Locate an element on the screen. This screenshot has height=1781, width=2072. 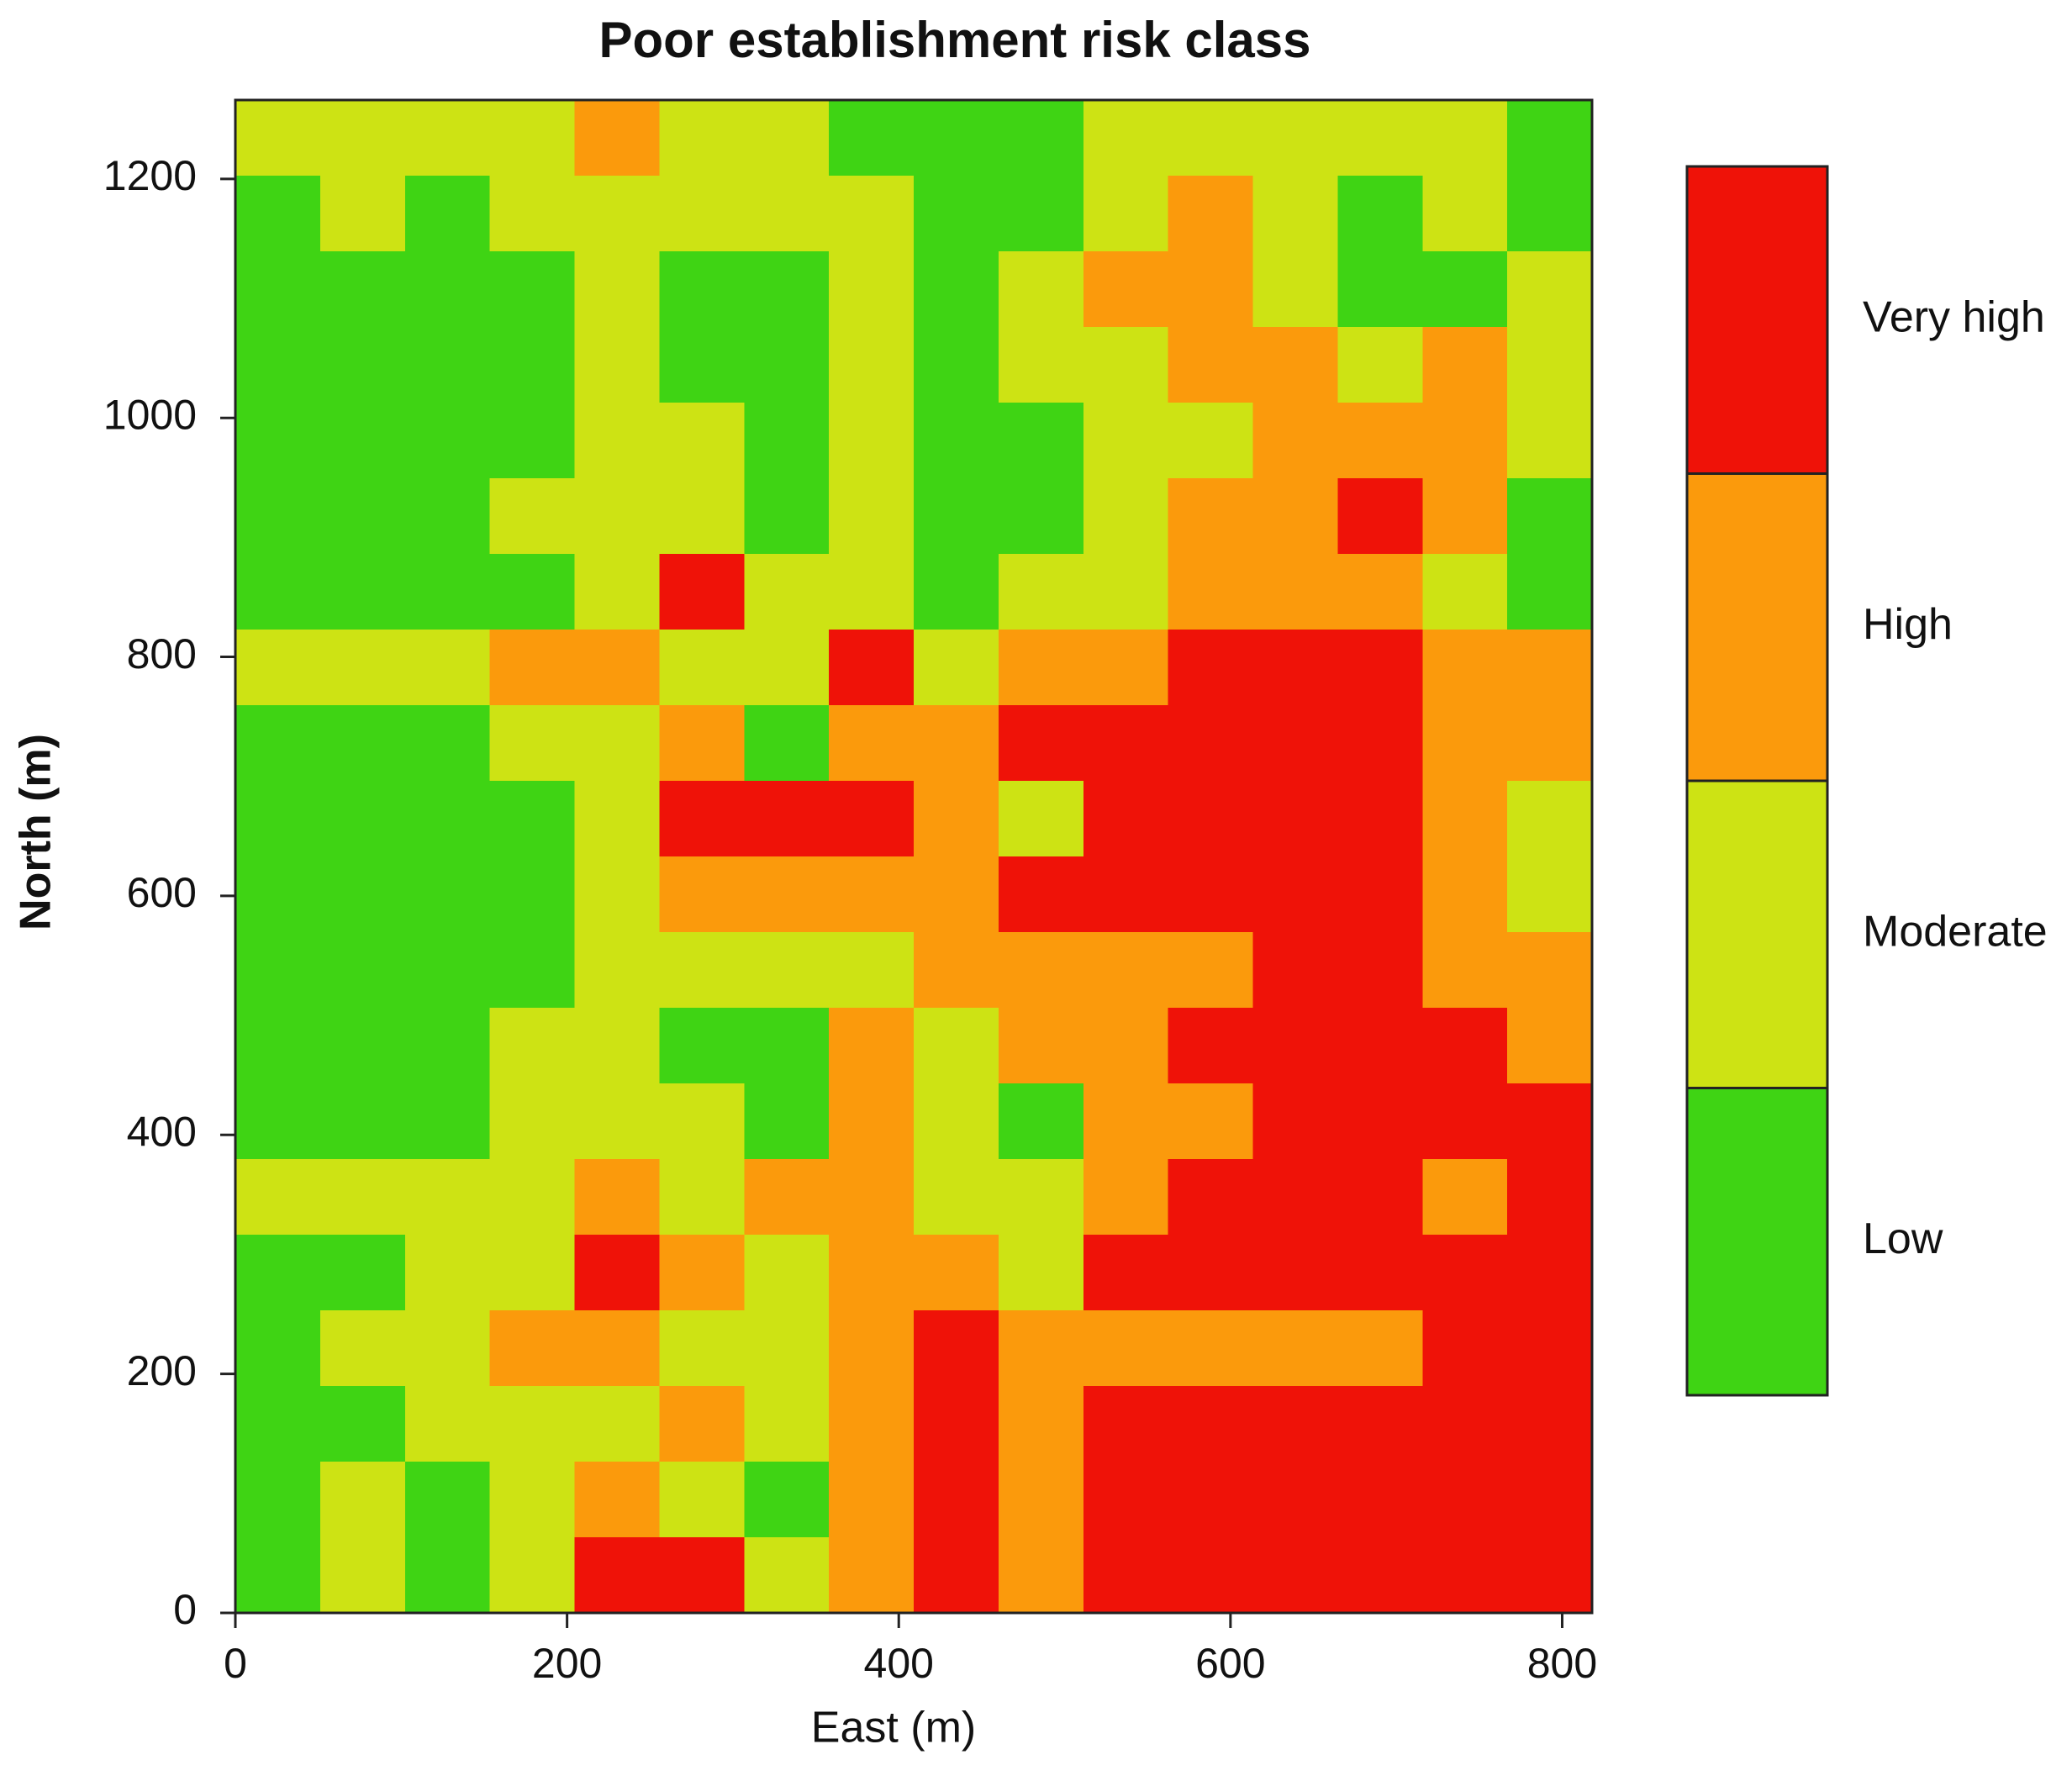
y-tick-label: 600 is located at coordinates (162, 893).